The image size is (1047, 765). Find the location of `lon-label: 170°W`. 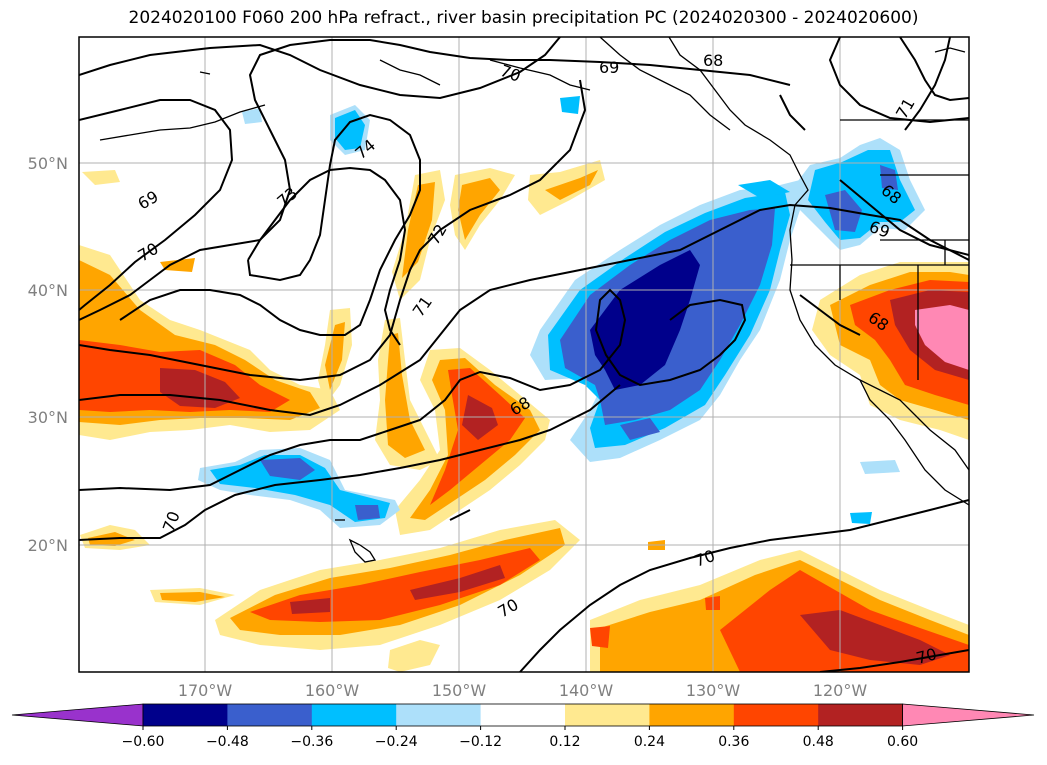

lon-label: 170°W is located at coordinates (205, 690).